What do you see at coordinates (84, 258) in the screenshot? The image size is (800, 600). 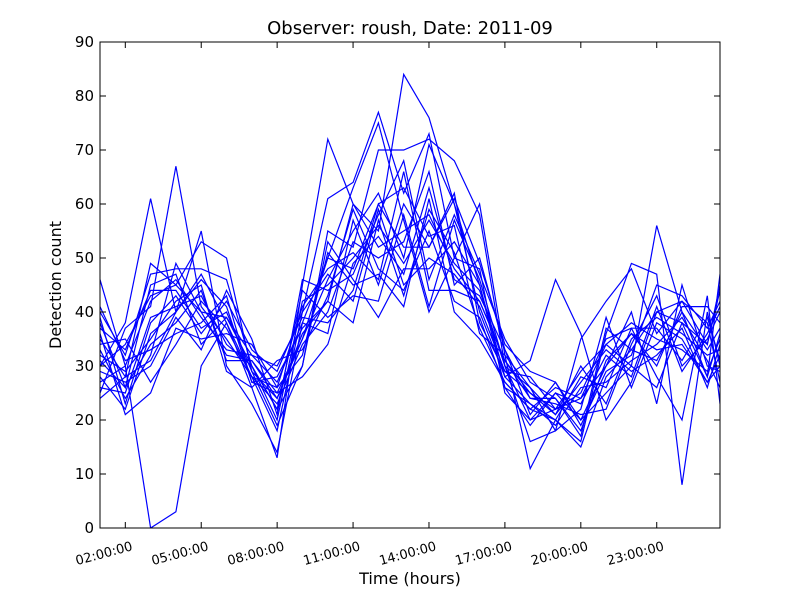 I see `y-tick-label: 50` at bounding box center [84, 258].